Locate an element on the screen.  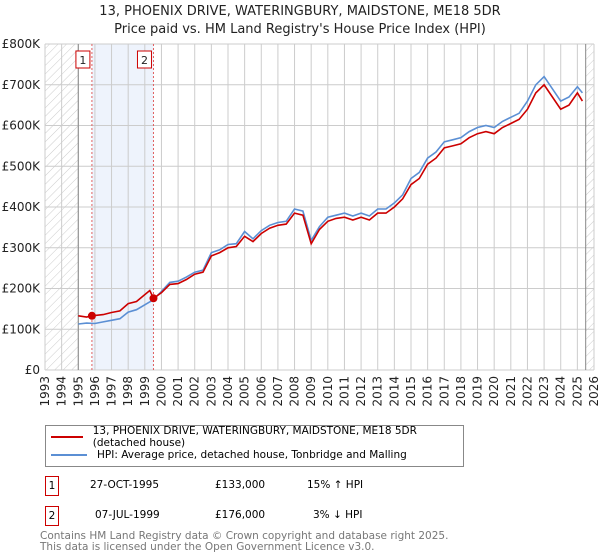
transaction-row: 2 07-JUL-1999 £176,000 3% ↓ HPI is located at coordinates (245, 516).